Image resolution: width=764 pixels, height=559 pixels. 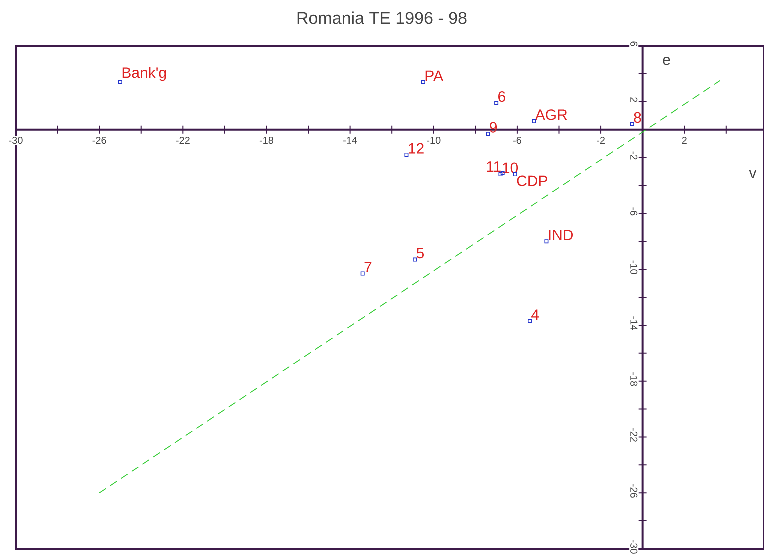 I want to click on x-axis-title: v, so click(x=753, y=174).